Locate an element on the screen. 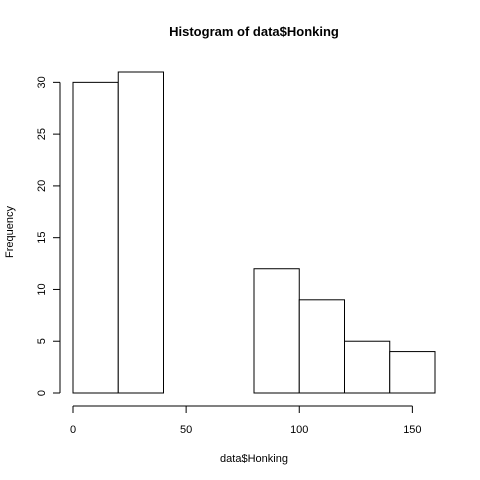 The height and width of the screenshot is (480, 480). y-tick-label: 20 is located at coordinates (42, 186).